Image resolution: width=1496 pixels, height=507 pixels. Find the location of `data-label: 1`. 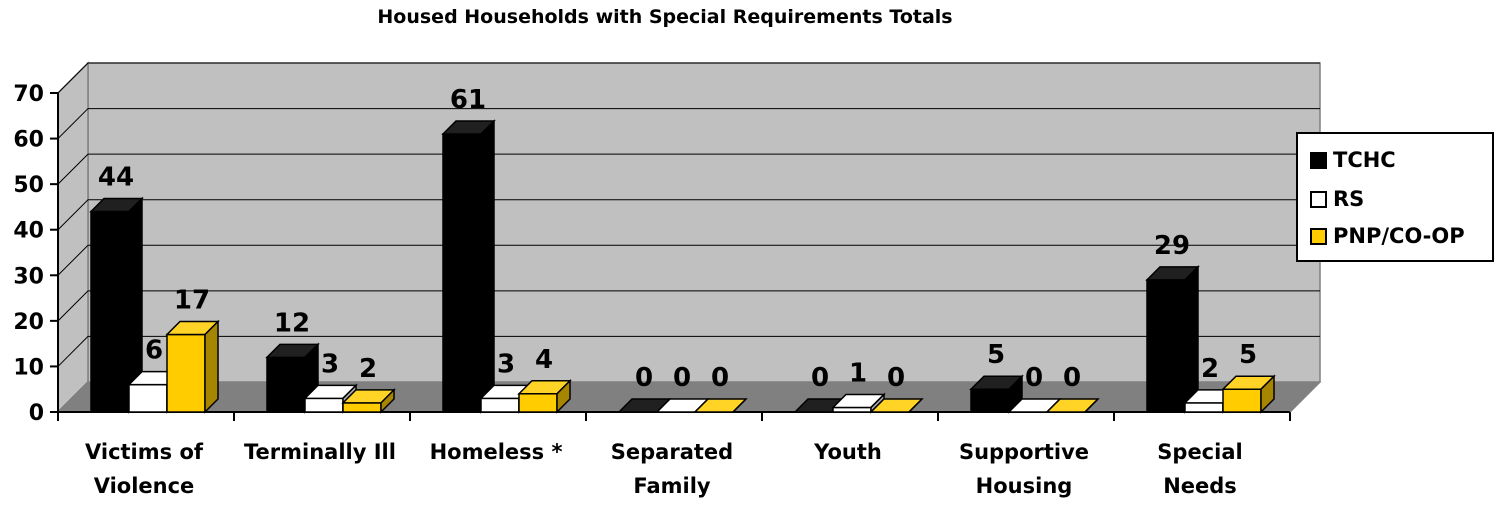

data-label: 1 is located at coordinates (858, 373).